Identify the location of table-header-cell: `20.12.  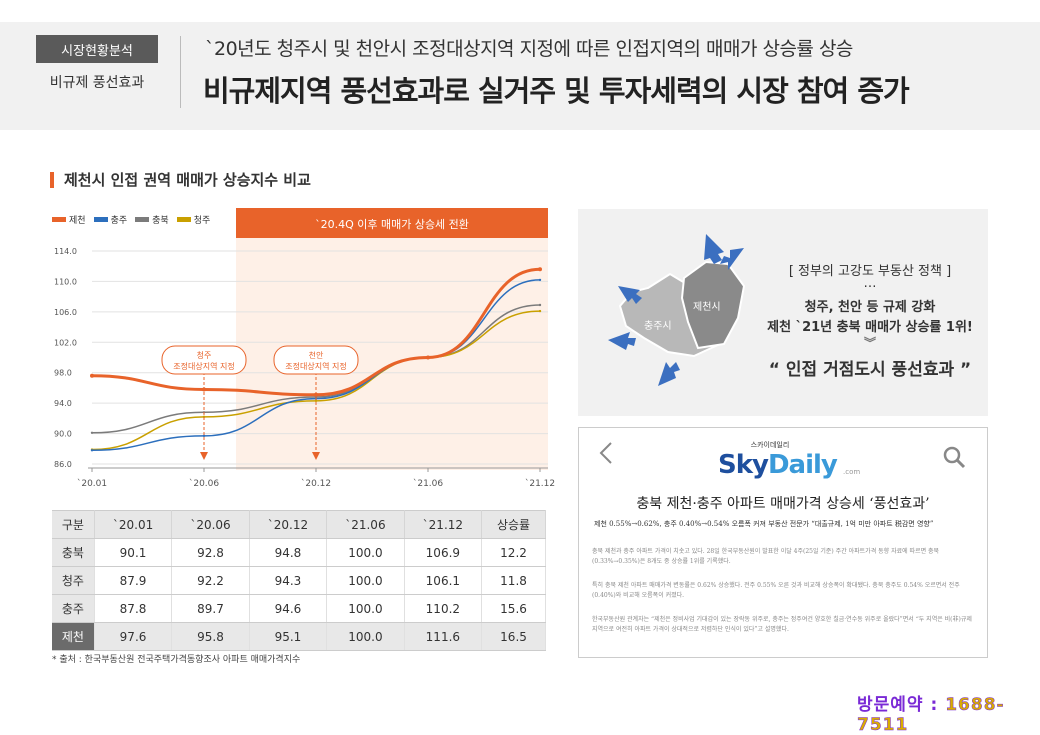
(288, 524).